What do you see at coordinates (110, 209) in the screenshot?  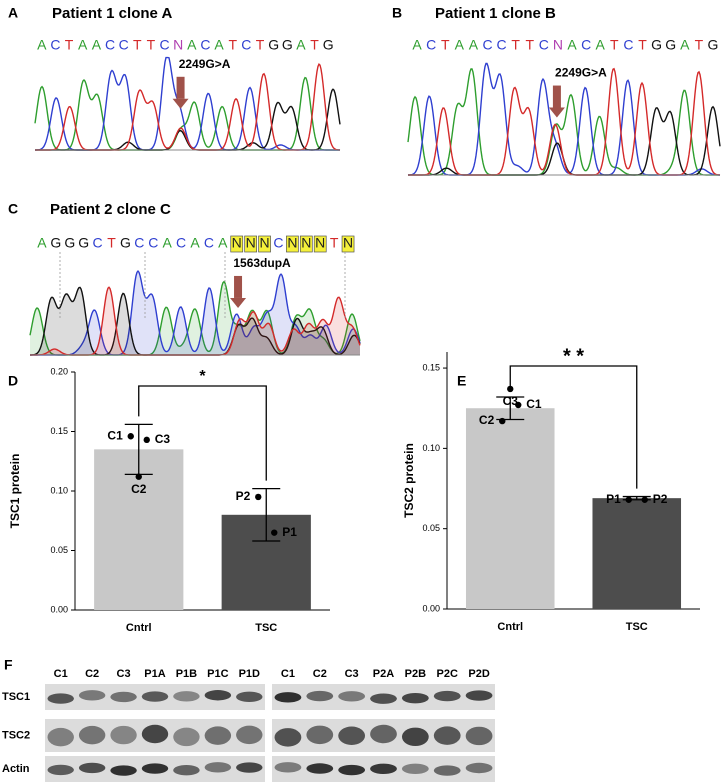 I see `panel-title: Patient 2 clone C` at bounding box center [110, 209].